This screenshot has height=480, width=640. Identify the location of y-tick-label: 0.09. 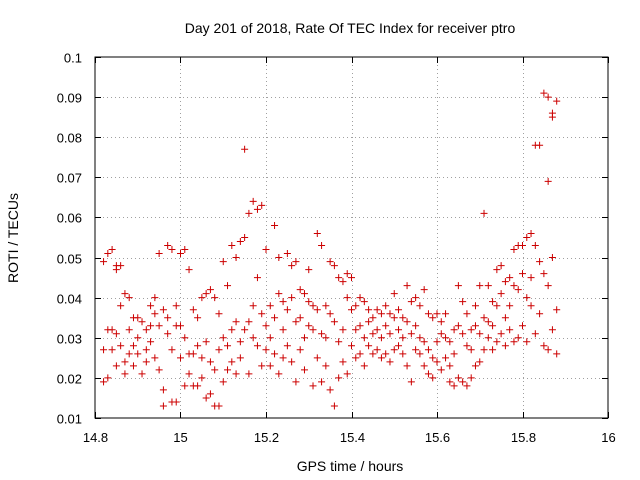
(69, 98).